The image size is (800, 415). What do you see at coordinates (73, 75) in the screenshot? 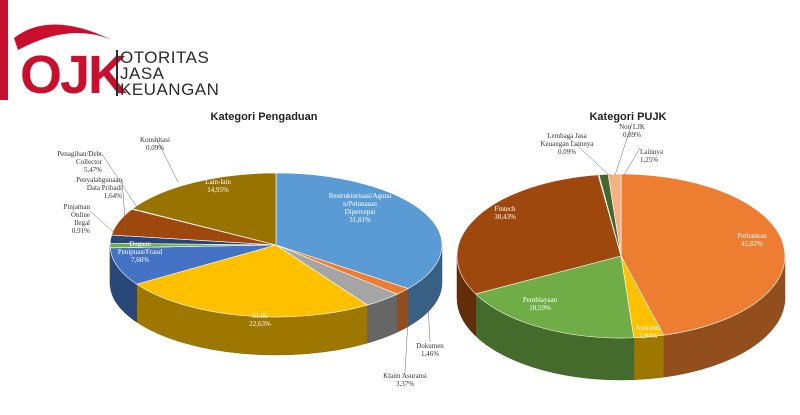
I see `logo-abbr: OJK` at bounding box center [73, 75].